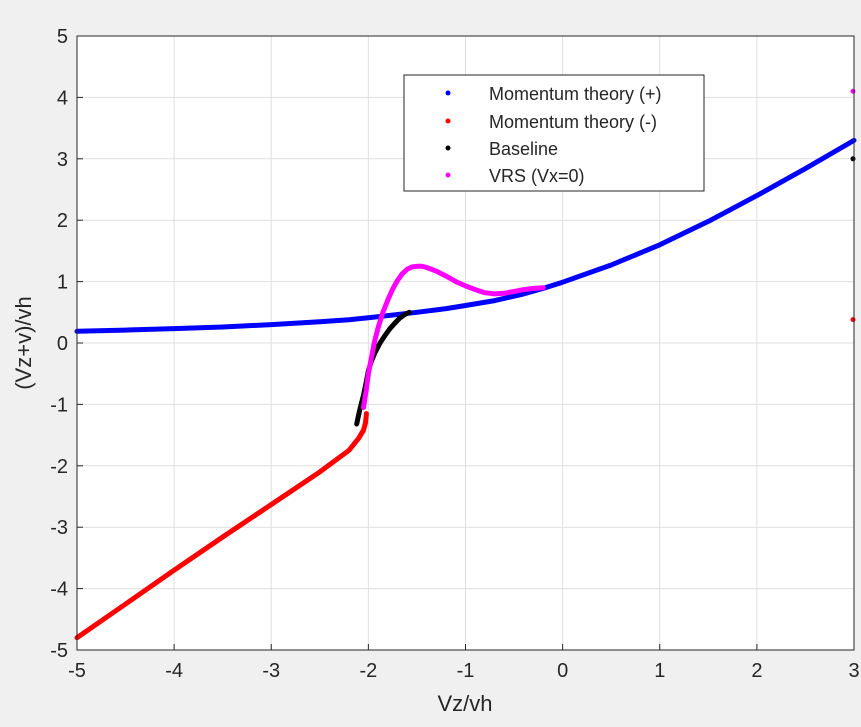 This screenshot has width=861, height=727. I want to click on x-axis-label: Vz/vh, so click(464, 703).